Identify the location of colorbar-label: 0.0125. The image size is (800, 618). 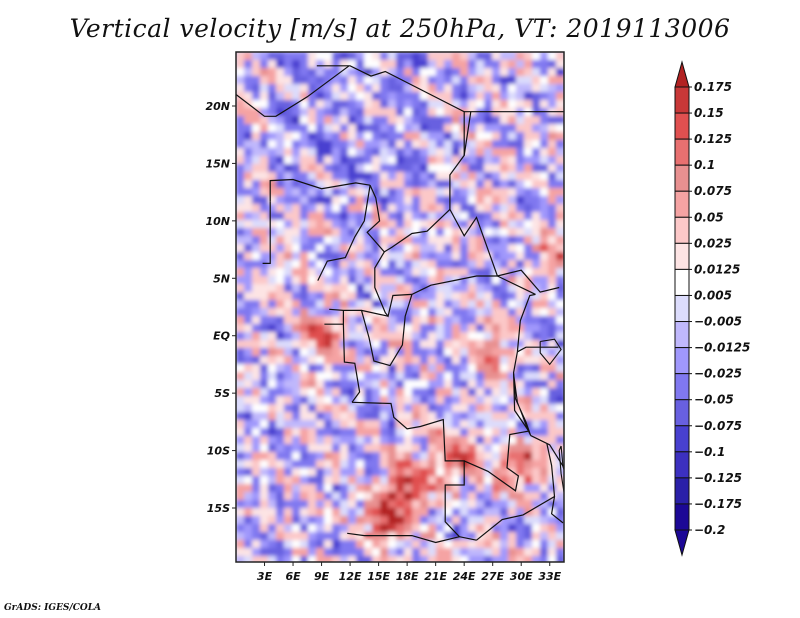
(717, 269).